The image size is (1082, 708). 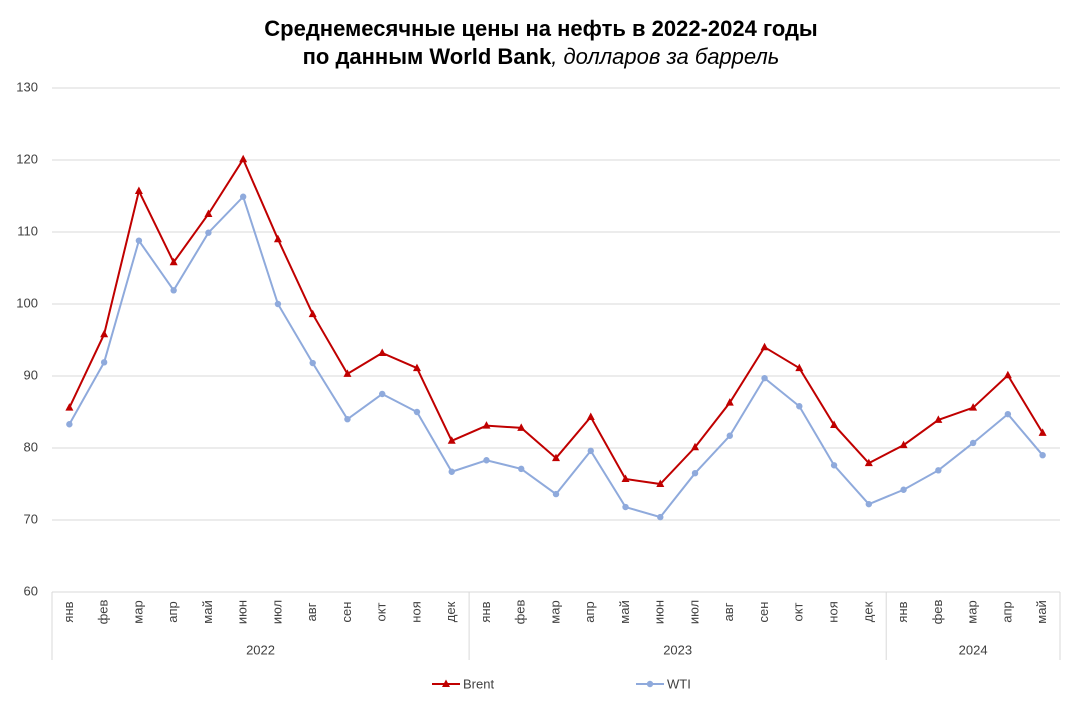 I want to click on y-tick-label: 110, so click(x=27, y=230).